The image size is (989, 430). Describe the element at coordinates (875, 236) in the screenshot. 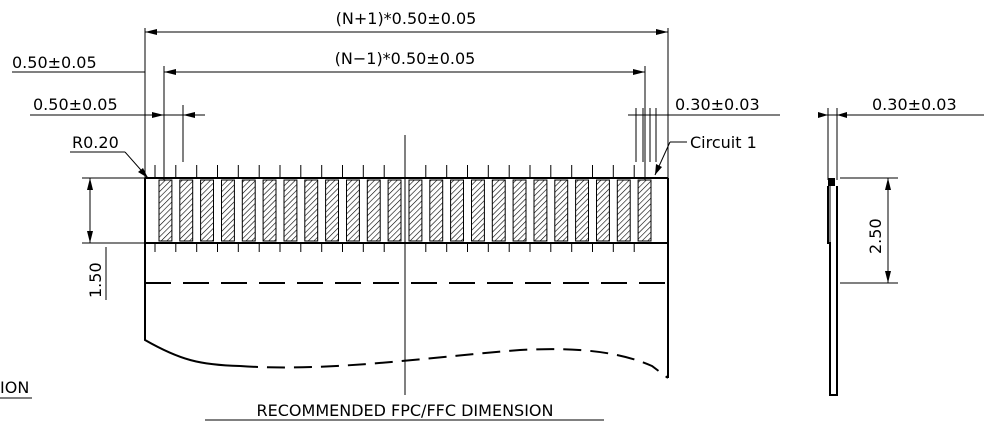

I see `side-height-label: 2.50` at that location.